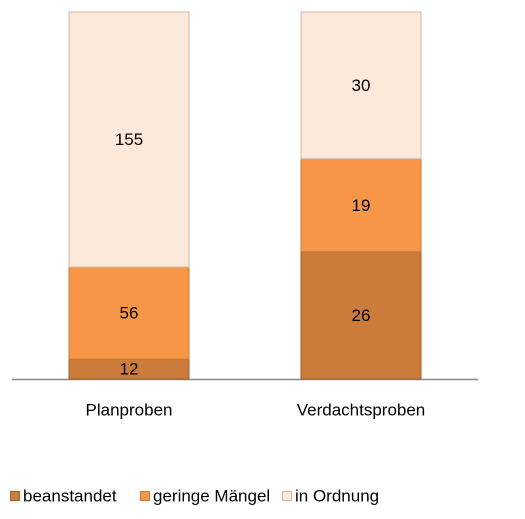 This screenshot has height=519, width=525. What do you see at coordinates (70, 495) in the screenshot?
I see `legend-label: beanstandet` at bounding box center [70, 495].